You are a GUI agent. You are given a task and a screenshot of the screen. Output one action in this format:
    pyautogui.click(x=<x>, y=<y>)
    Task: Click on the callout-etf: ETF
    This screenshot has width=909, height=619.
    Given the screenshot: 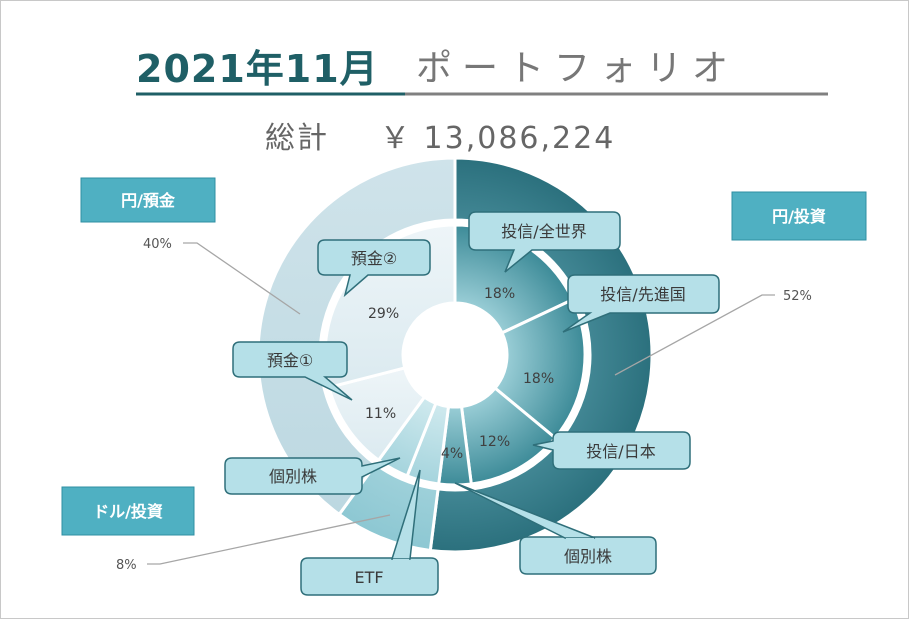 What is the action you would take?
    pyautogui.click(x=369, y=532)
    